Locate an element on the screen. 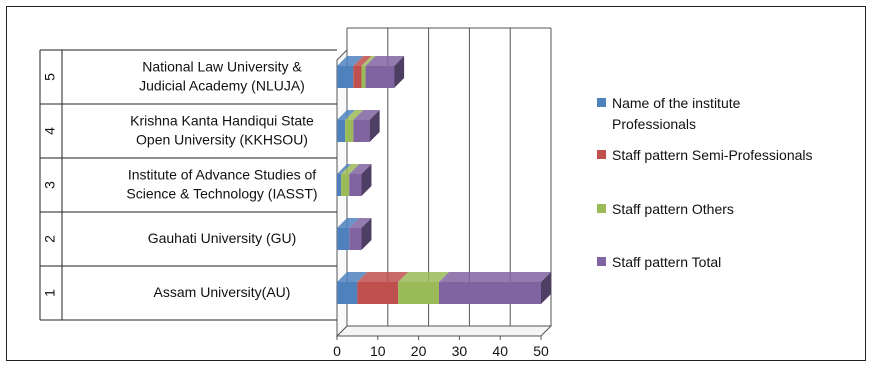 The height and width of the screenshot is (367, 873). legend-entry-line: Staff pattern Total is located at coordinates (666, 262).